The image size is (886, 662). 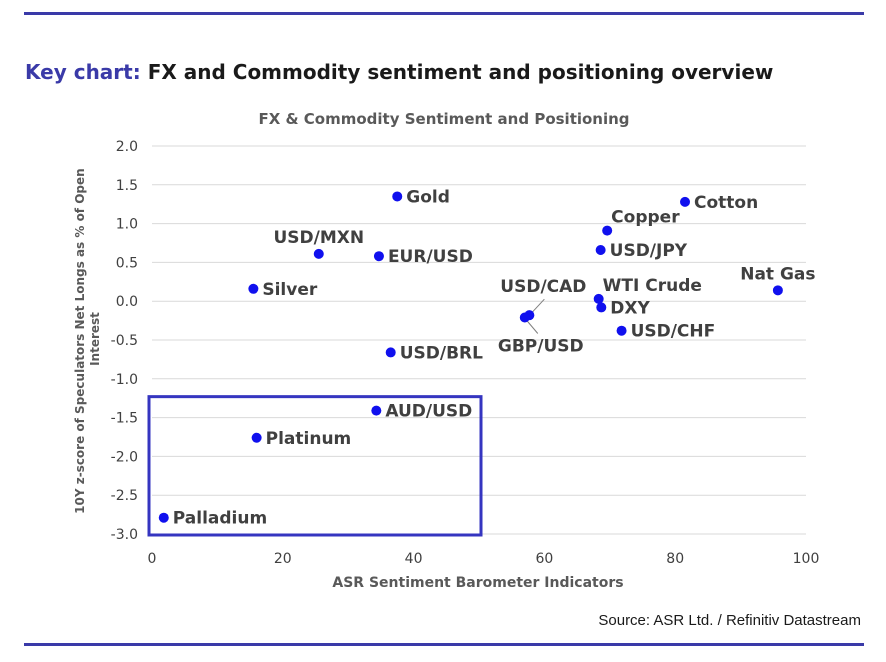 I want to click on y-tick-label: -1.0, so click(x=124, y=380).